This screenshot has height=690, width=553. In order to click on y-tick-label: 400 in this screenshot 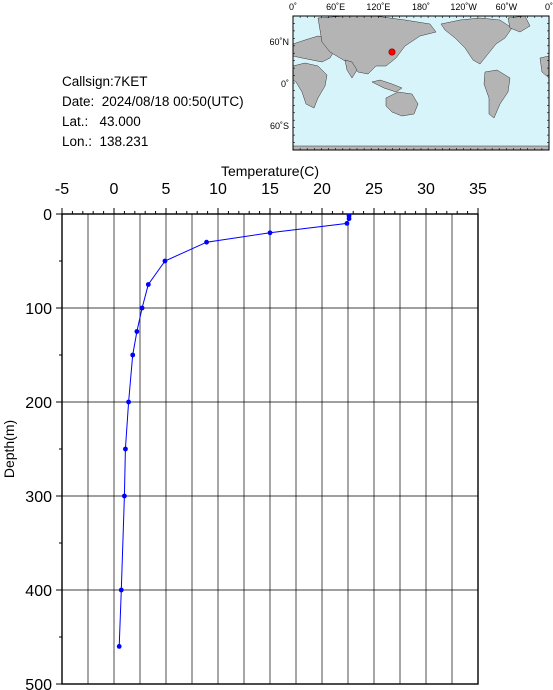, I will do `click(38, 591)`.